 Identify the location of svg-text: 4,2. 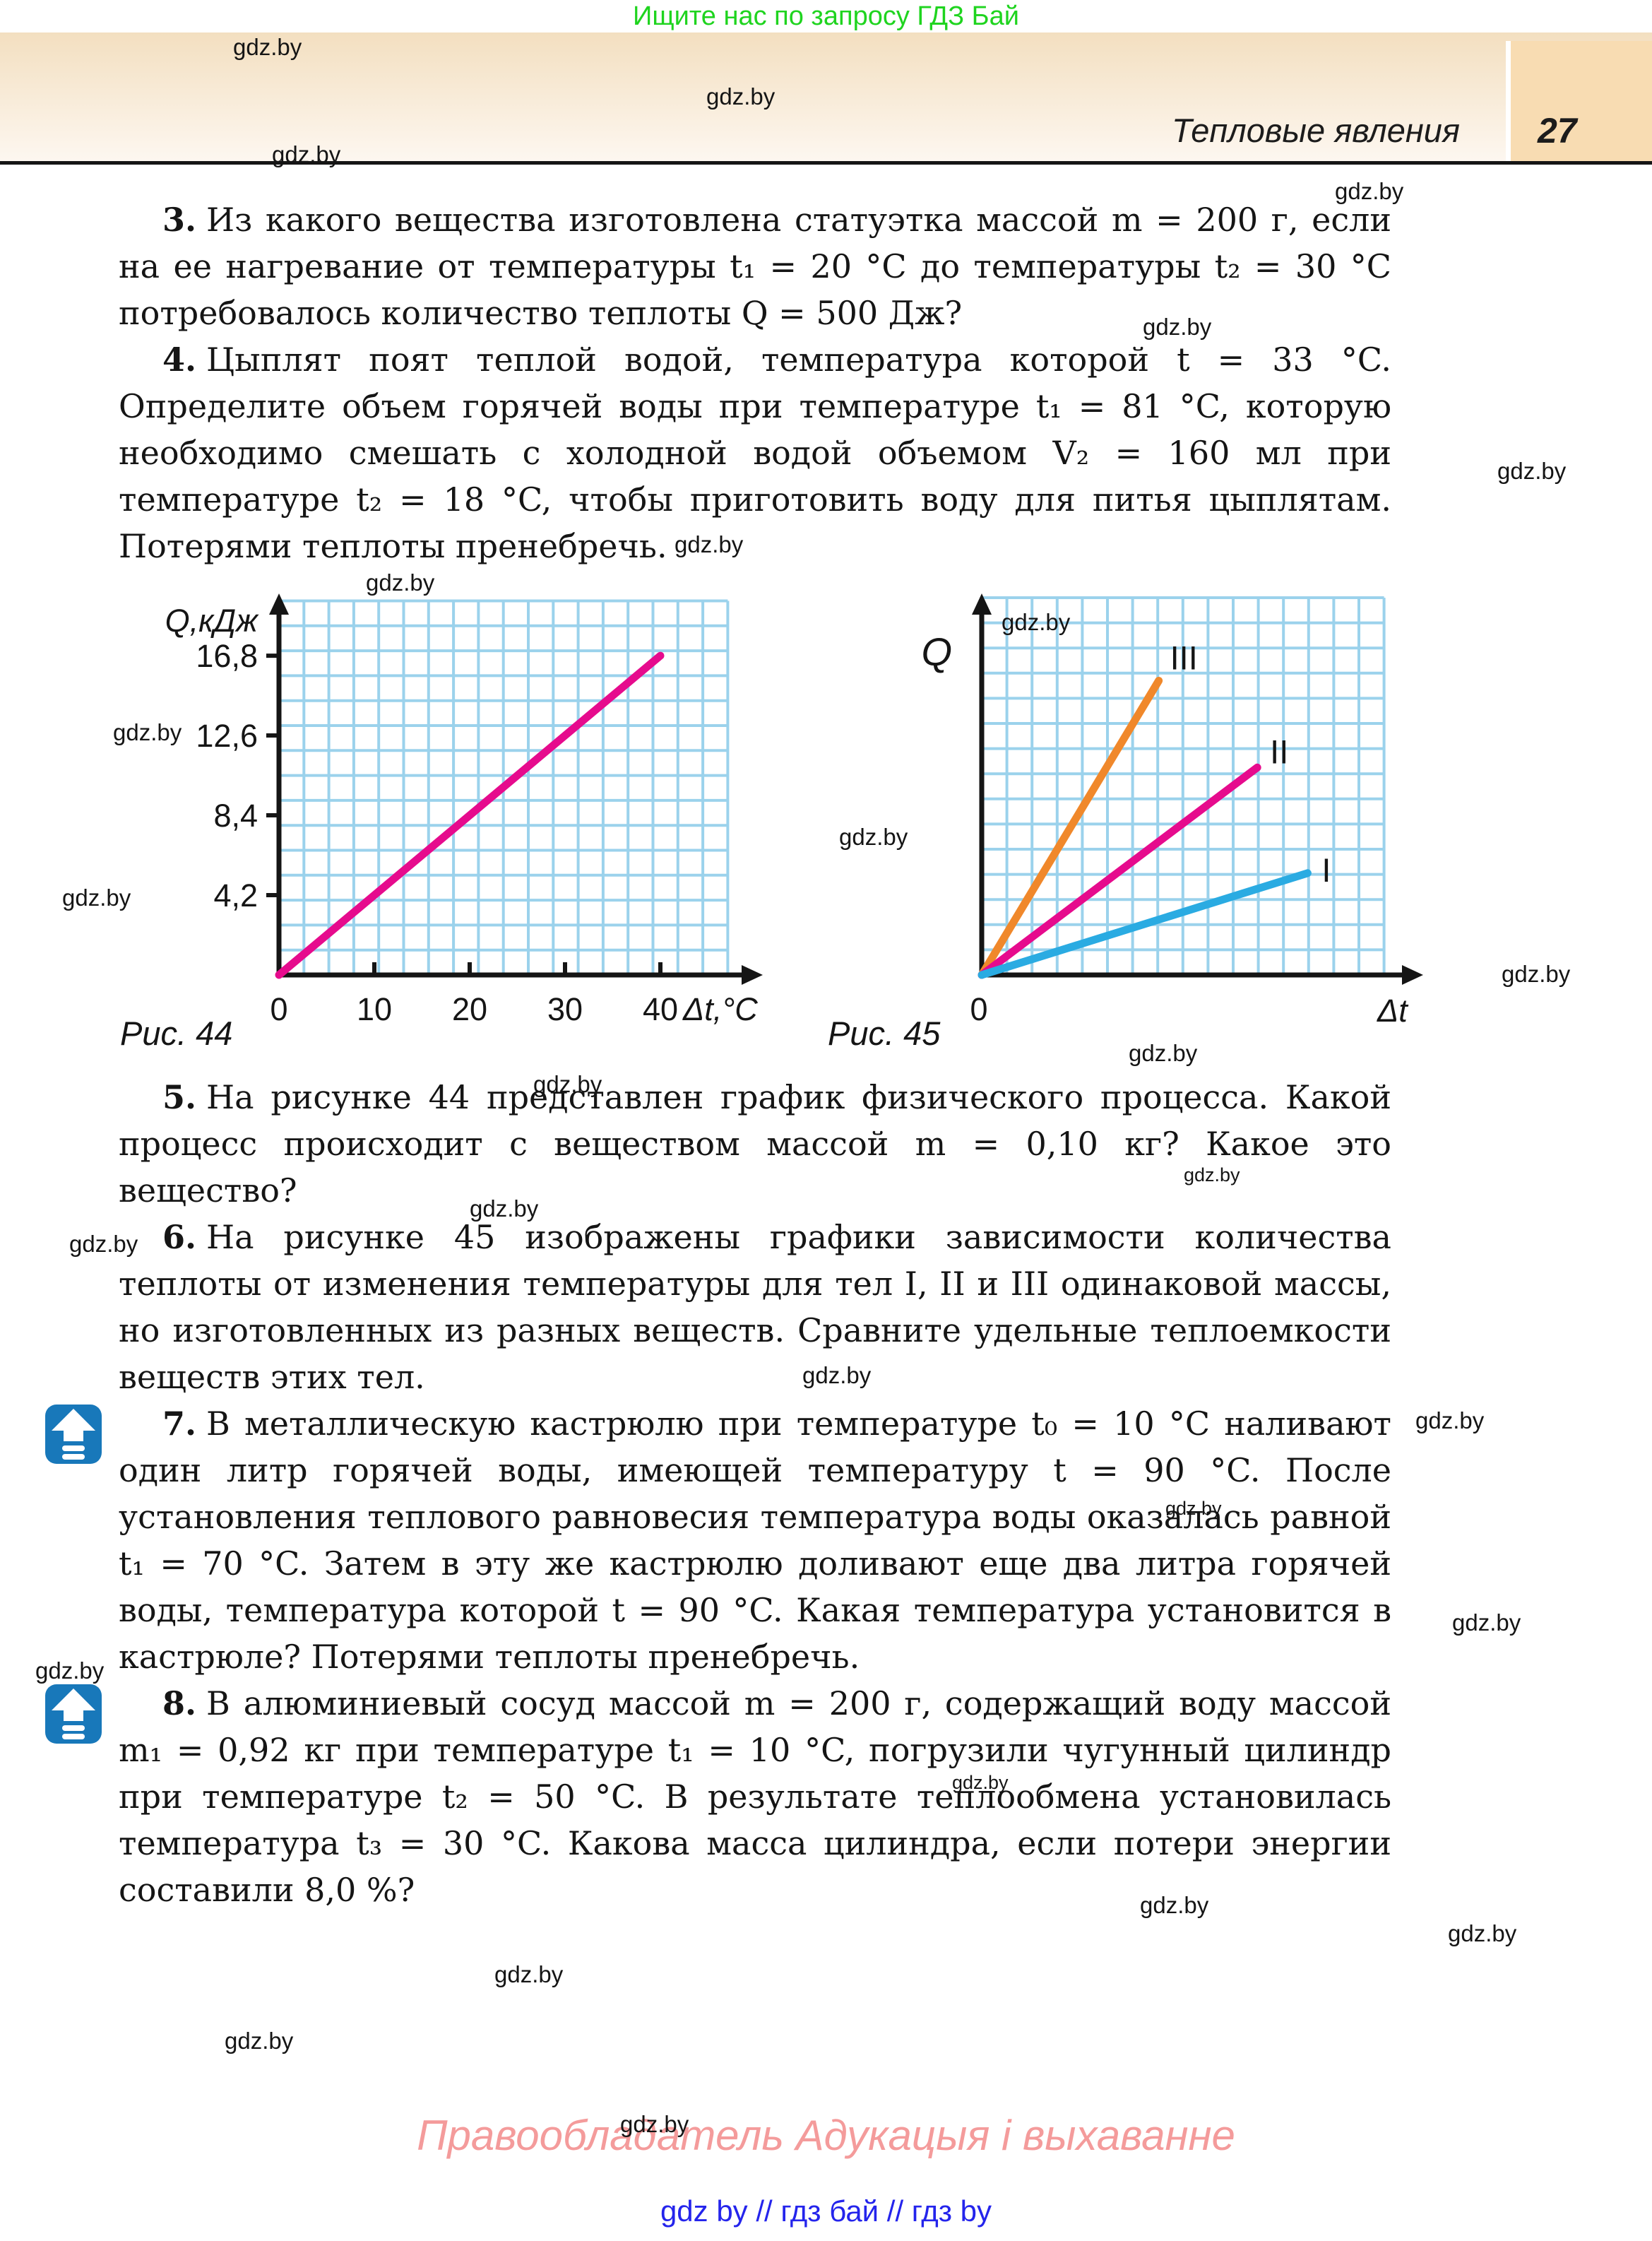
(236, 895).